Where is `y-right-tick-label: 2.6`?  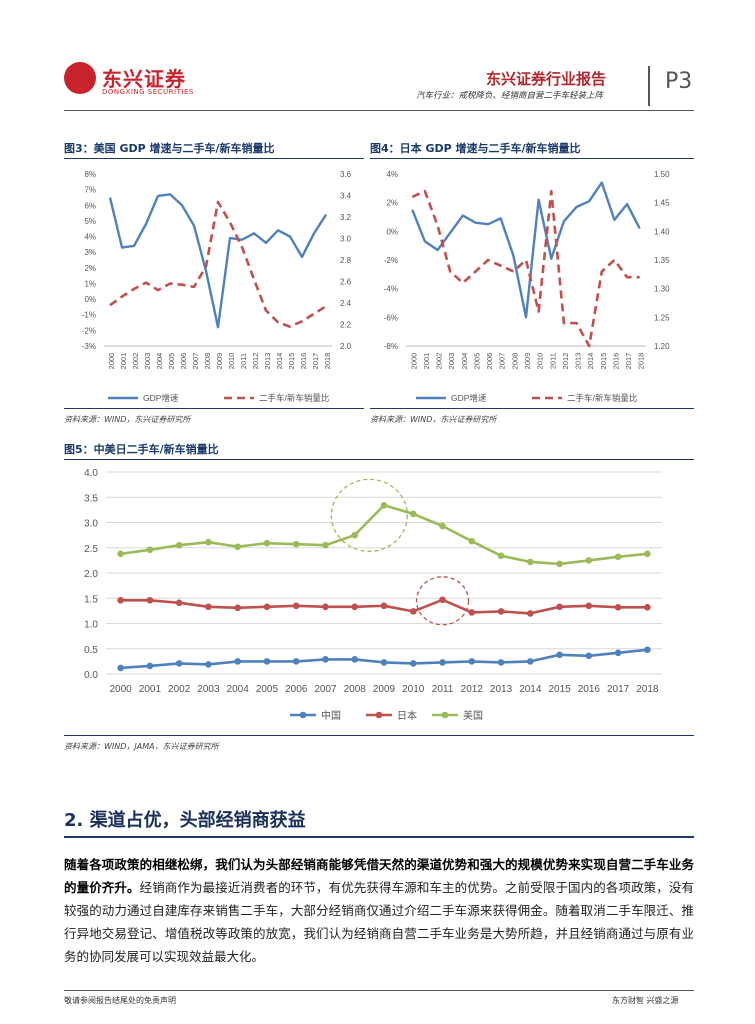
y-right-tick-label: 2.6 is located at coordinates (346, 282).